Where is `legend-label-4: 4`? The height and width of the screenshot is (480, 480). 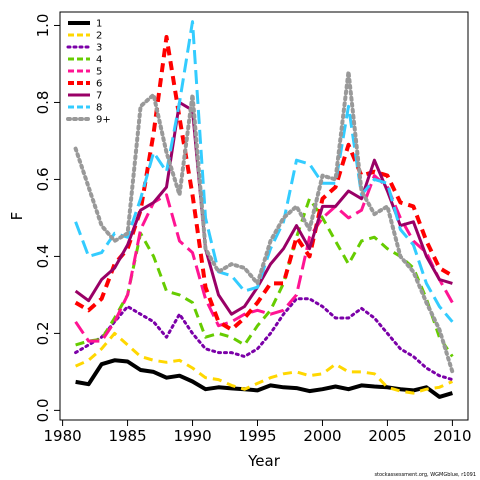 legend-label-4: 4 is located at coordinates (99, 60).